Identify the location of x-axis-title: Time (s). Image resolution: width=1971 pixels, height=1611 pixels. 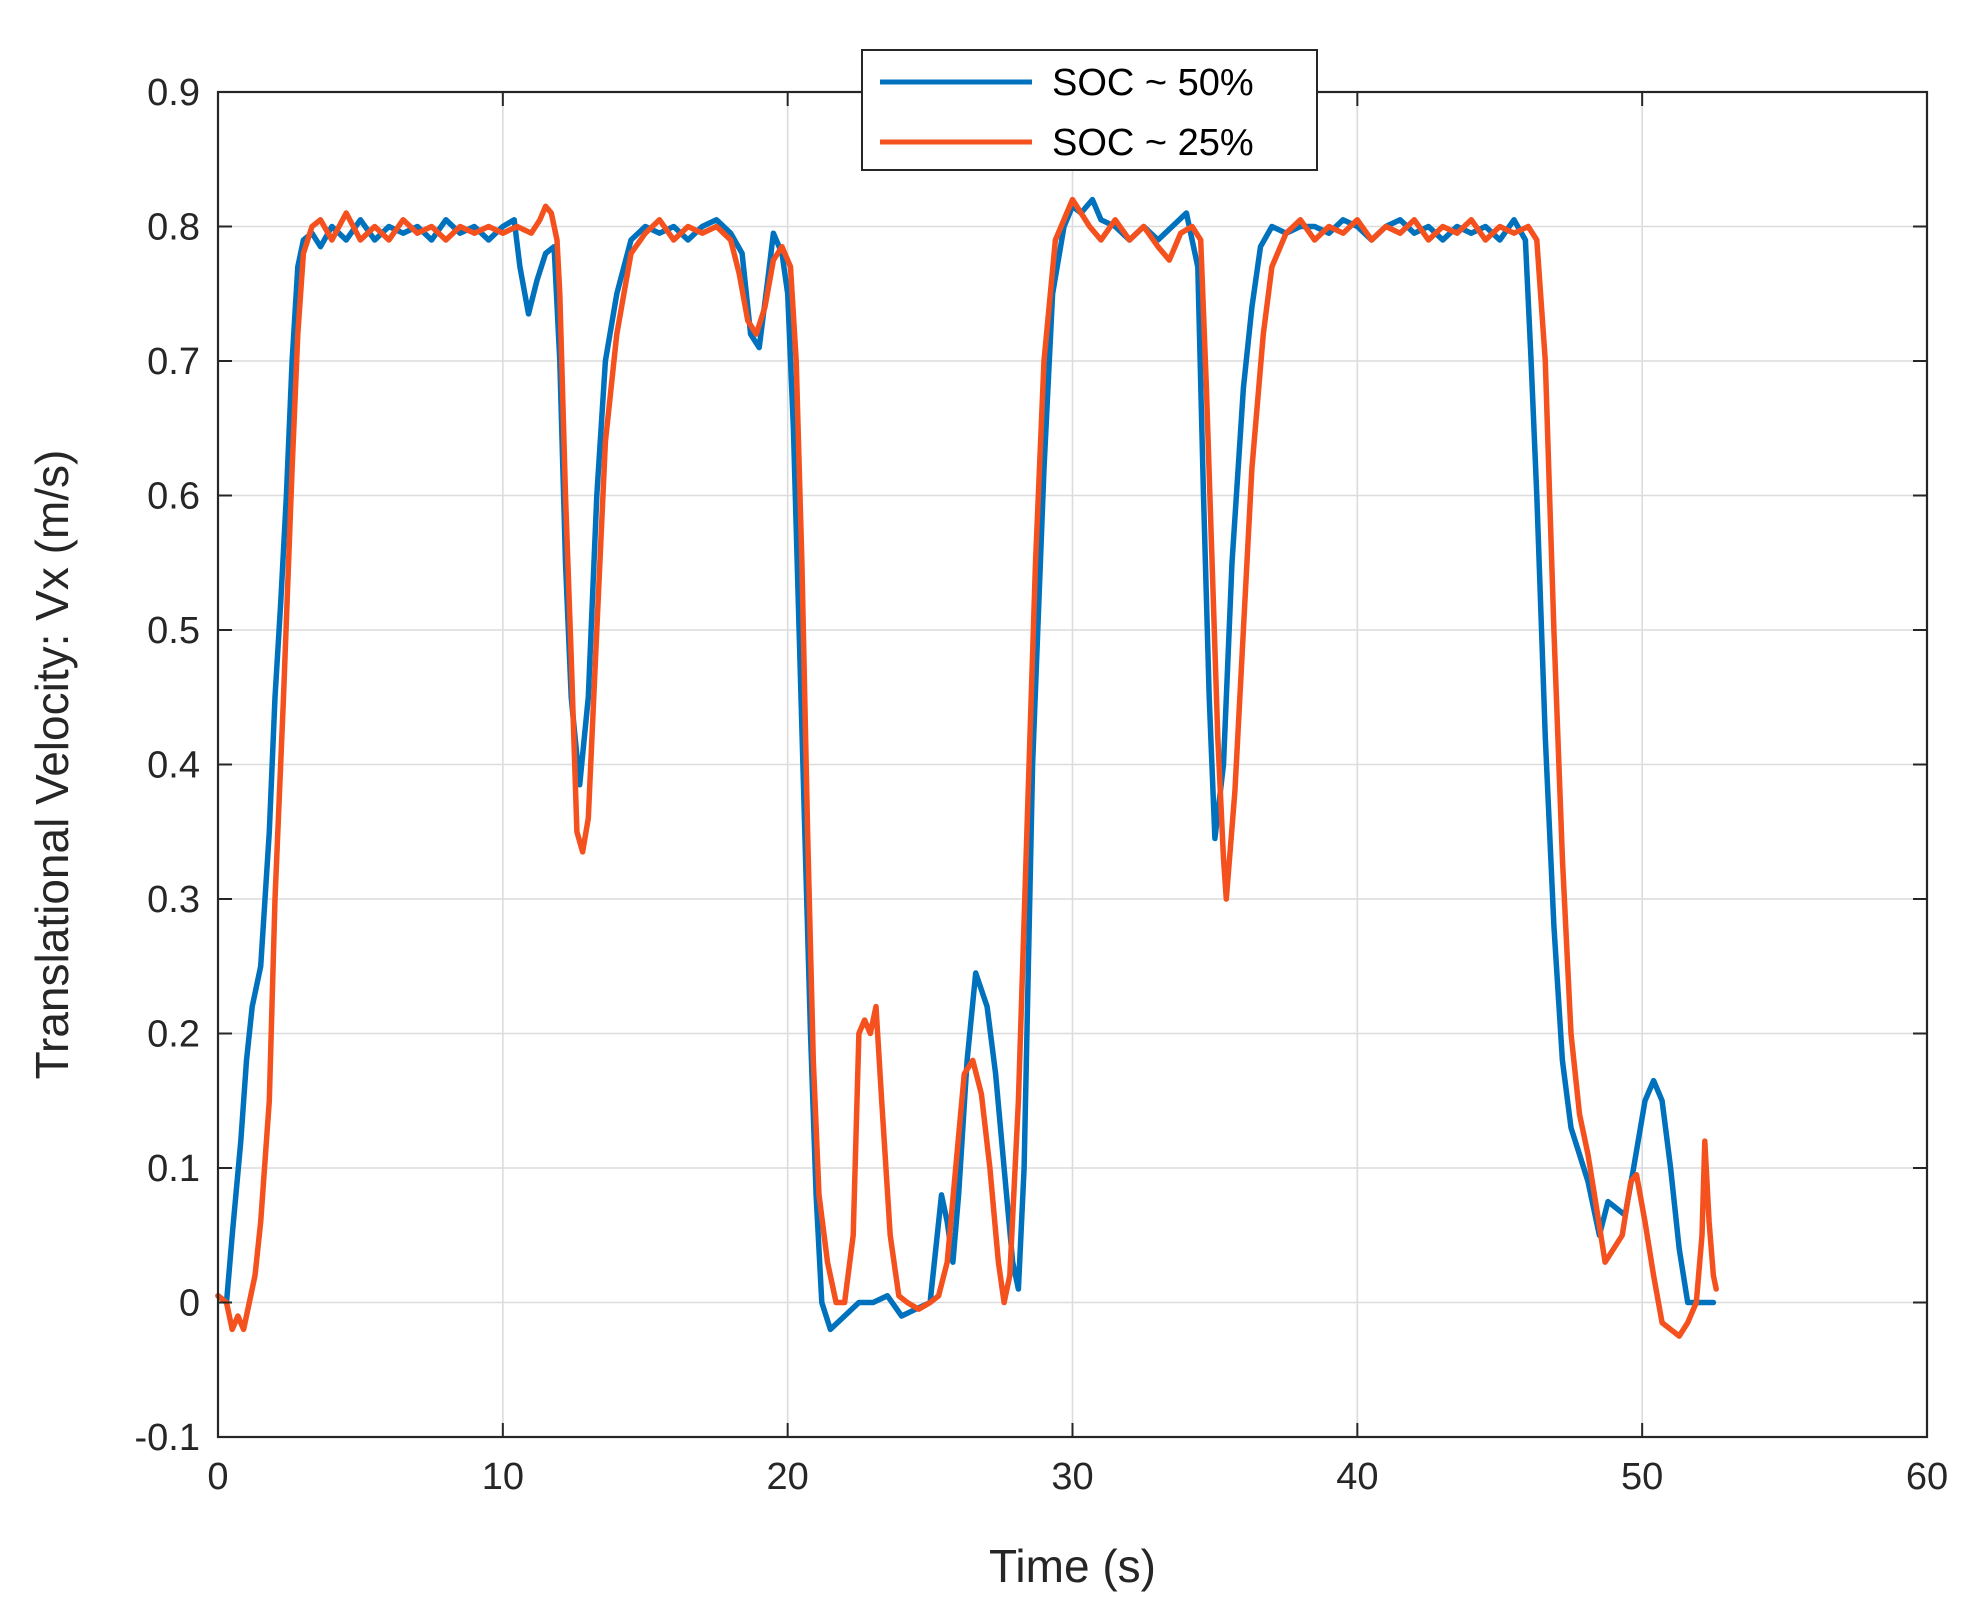
(1072, 1566).